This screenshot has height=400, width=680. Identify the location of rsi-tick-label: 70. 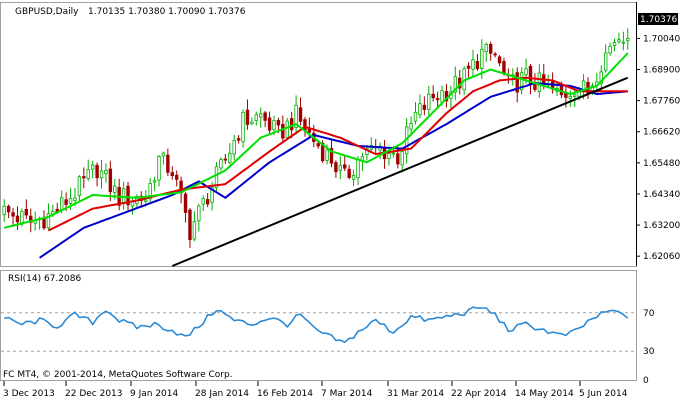
(649, 314).